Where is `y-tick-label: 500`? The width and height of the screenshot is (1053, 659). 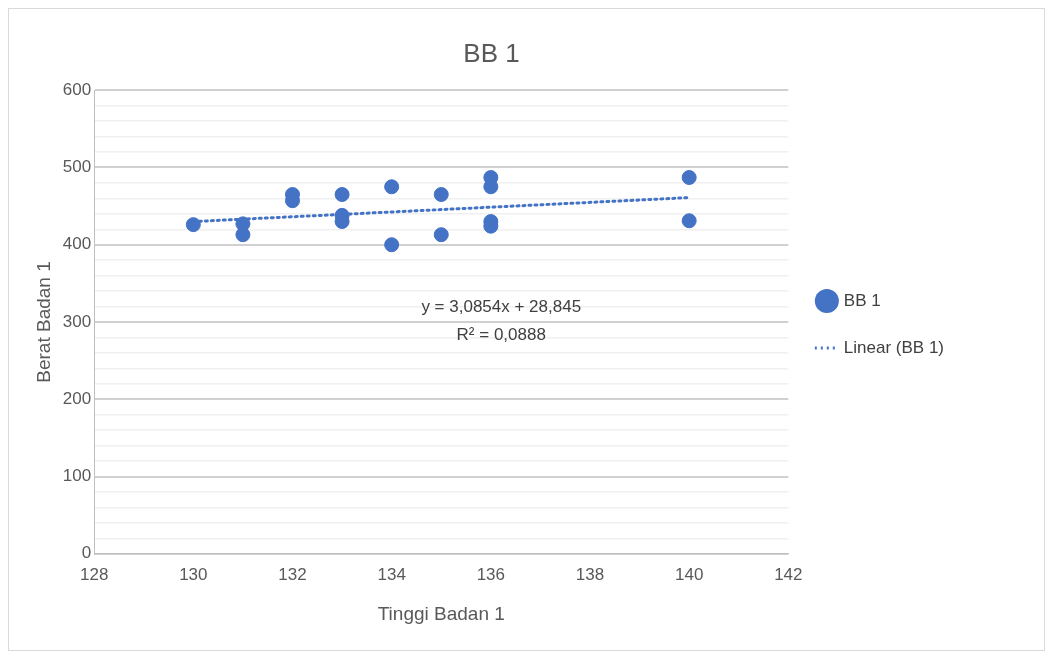
y-tick-label: 500 is located at coordinates (77, 167).